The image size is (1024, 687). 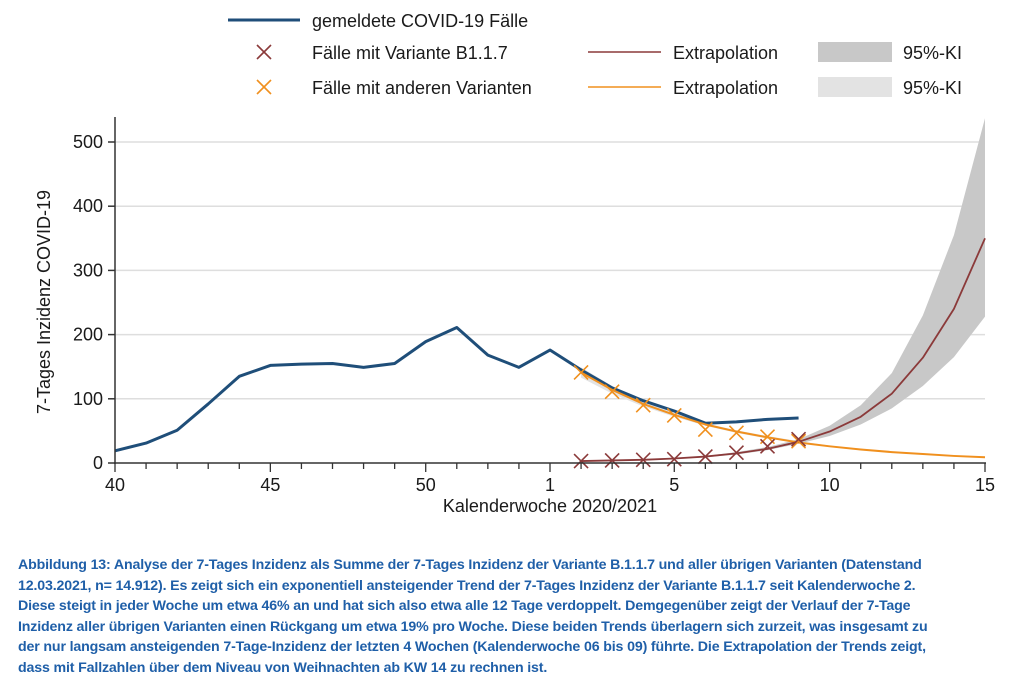 What do you see at coordinates (88, 399) in the screenshot?
I see `y-tick-label: 100` at bounding box center [88, 399].